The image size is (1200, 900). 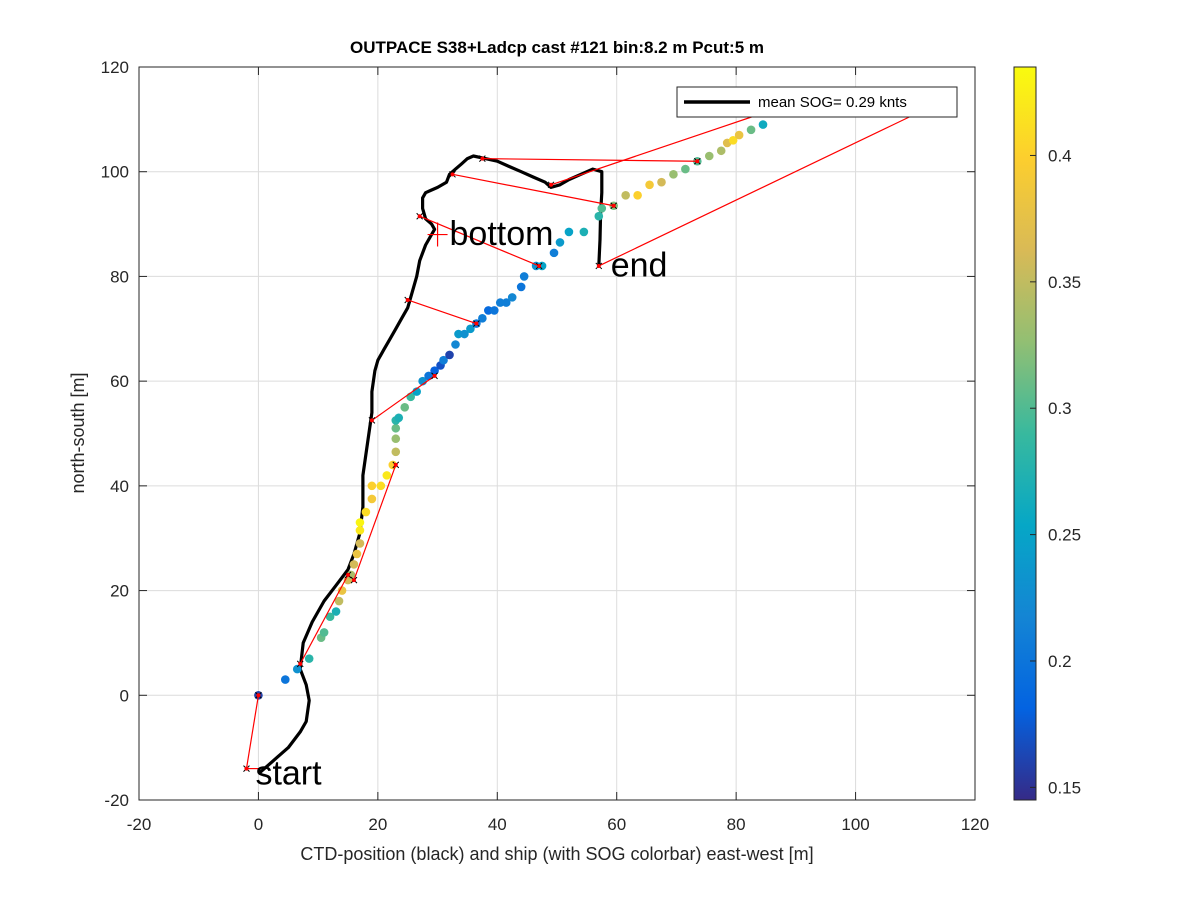 What do you see at coordinates (1064, 282) in the screenshot?
I see `colorbar-tick-label: 0.35` at bounding box center [1064, 282].